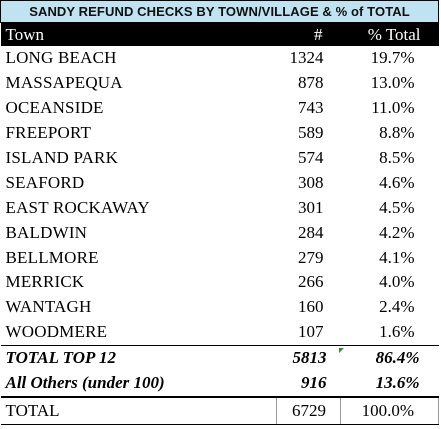 The width and height of the screenshot is (441, 429). What do you see at coordinates (393, 108) in the screenshot?
I see `percent-cell: 11.0%` at bounding box center [393, 108].